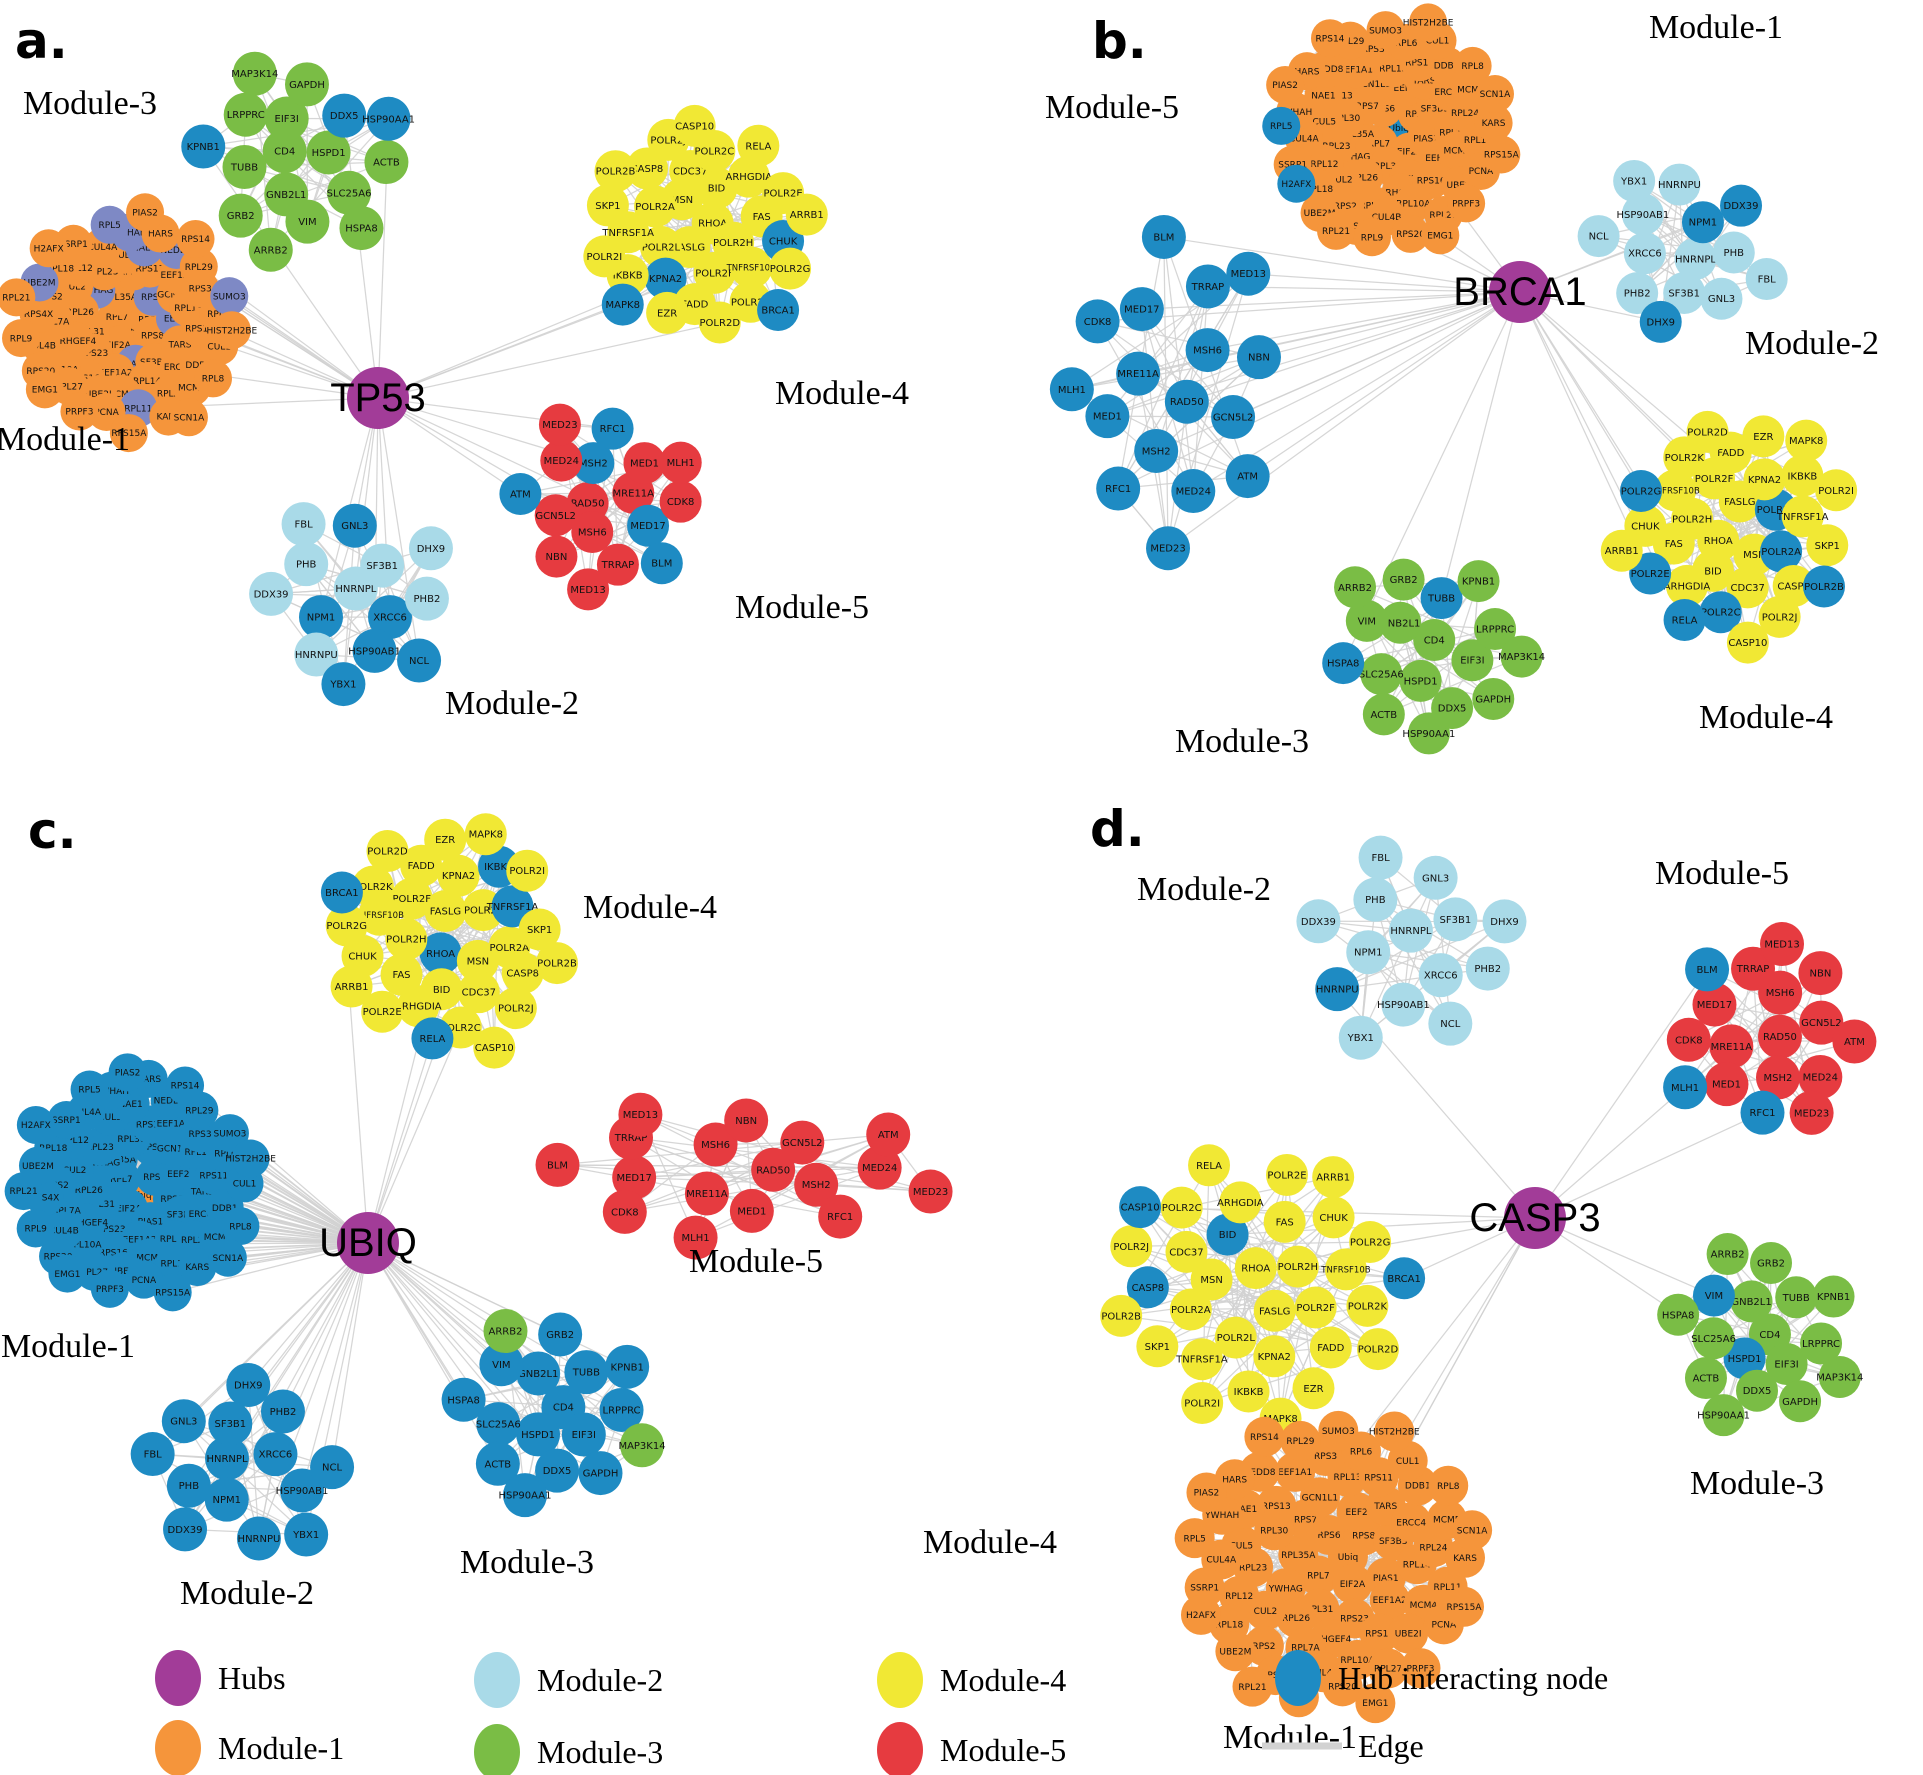  What do you see at coordinates (1598, 236) in the screenshot?
I see `node-b-NCL: NCL` at bounding box center [1598, 236].